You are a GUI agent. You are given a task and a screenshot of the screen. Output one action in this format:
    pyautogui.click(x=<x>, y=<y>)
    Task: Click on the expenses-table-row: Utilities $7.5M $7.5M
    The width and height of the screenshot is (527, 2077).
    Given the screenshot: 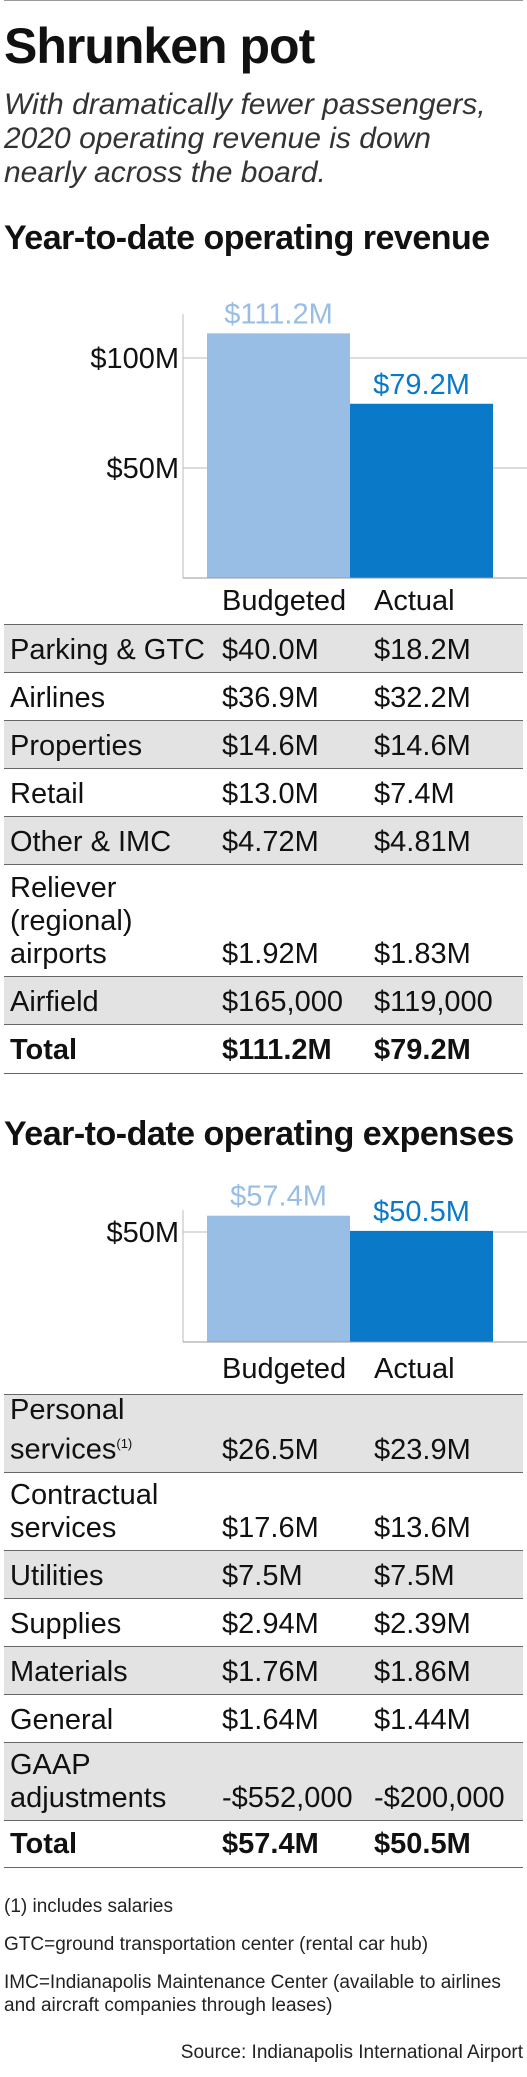 What is the action you would take?
    pyautogui.click(x=263, y=1574)
    